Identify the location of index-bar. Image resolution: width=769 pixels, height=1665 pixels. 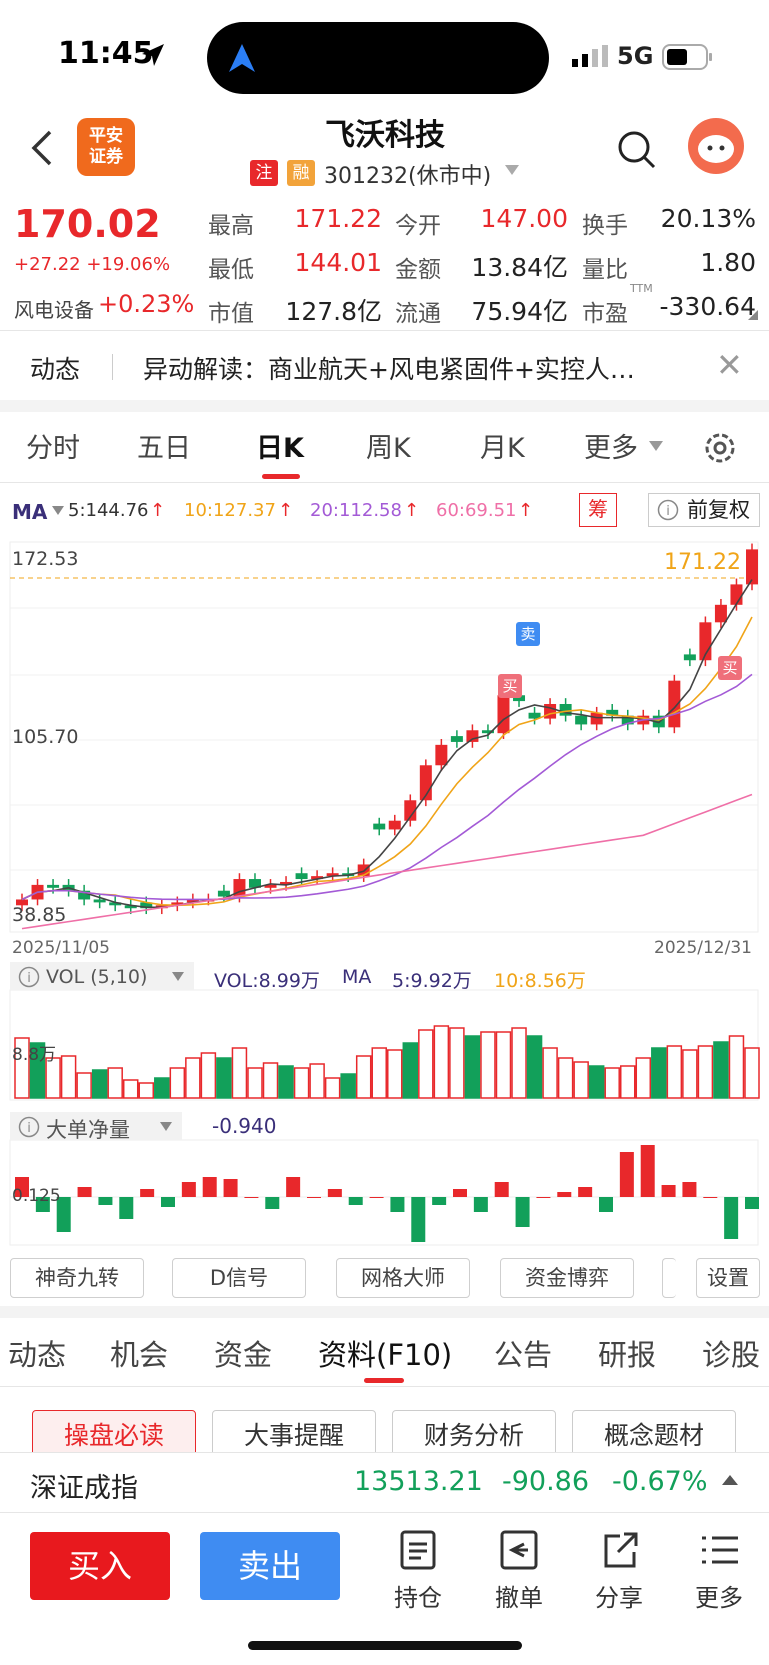
(384, 1482).